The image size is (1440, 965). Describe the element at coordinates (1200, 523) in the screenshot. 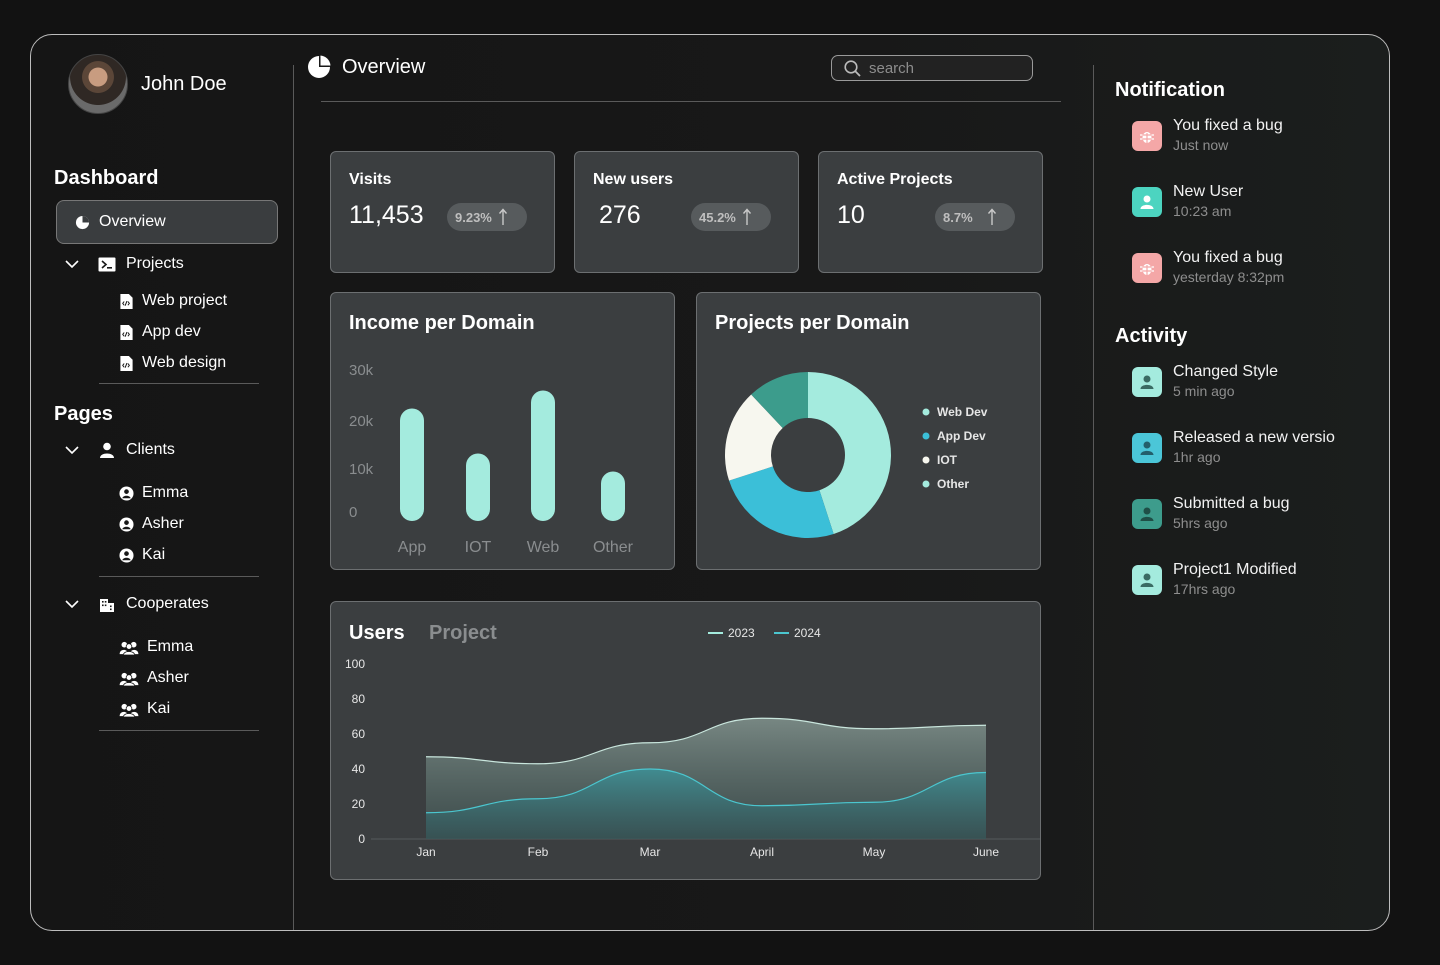

I see `activity-time: 5hrs ago` at that location.